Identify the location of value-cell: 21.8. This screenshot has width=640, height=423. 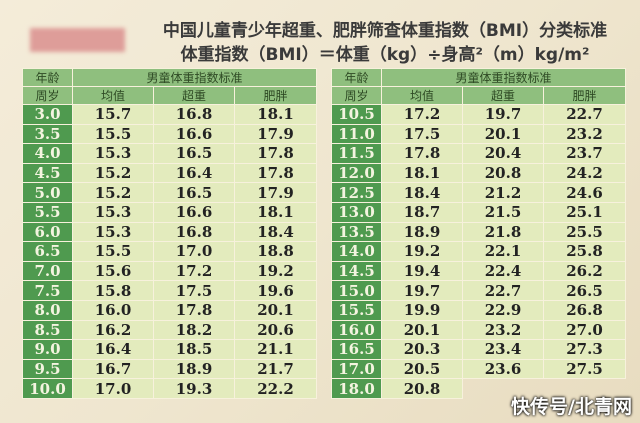
(503, 232).